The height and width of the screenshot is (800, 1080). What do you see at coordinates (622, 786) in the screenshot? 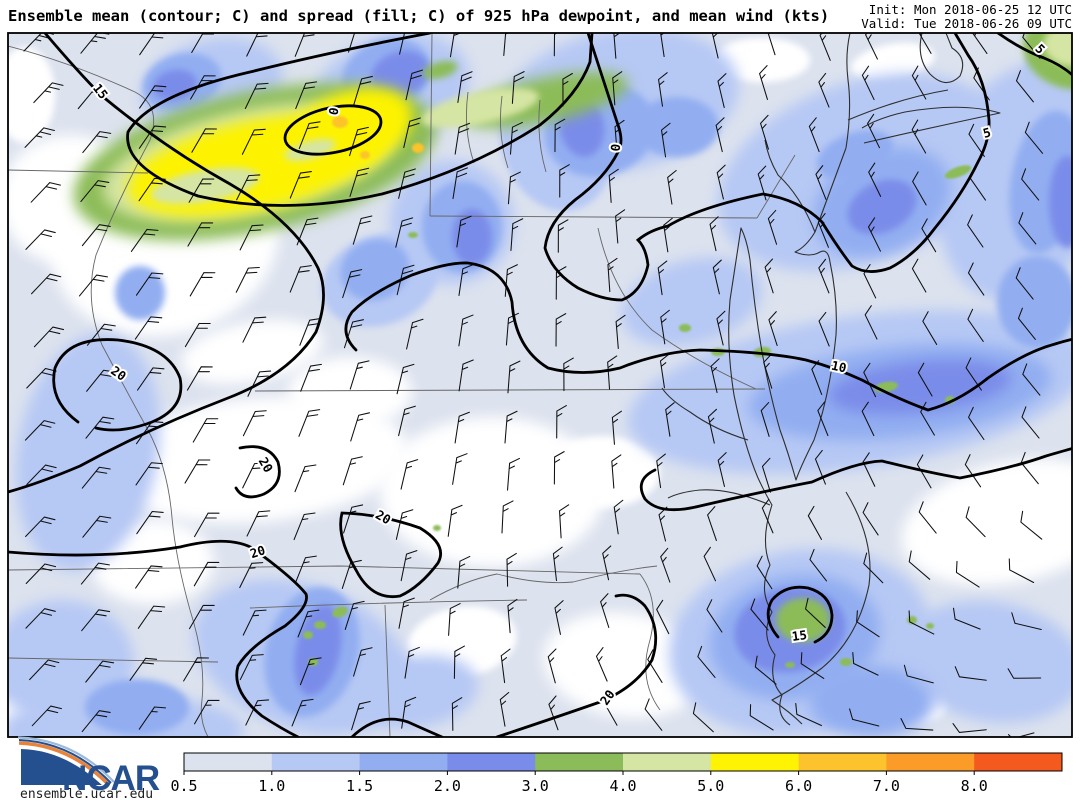
I see `colorbar-tick-label: 4.0` at bounding box center [622, 786].